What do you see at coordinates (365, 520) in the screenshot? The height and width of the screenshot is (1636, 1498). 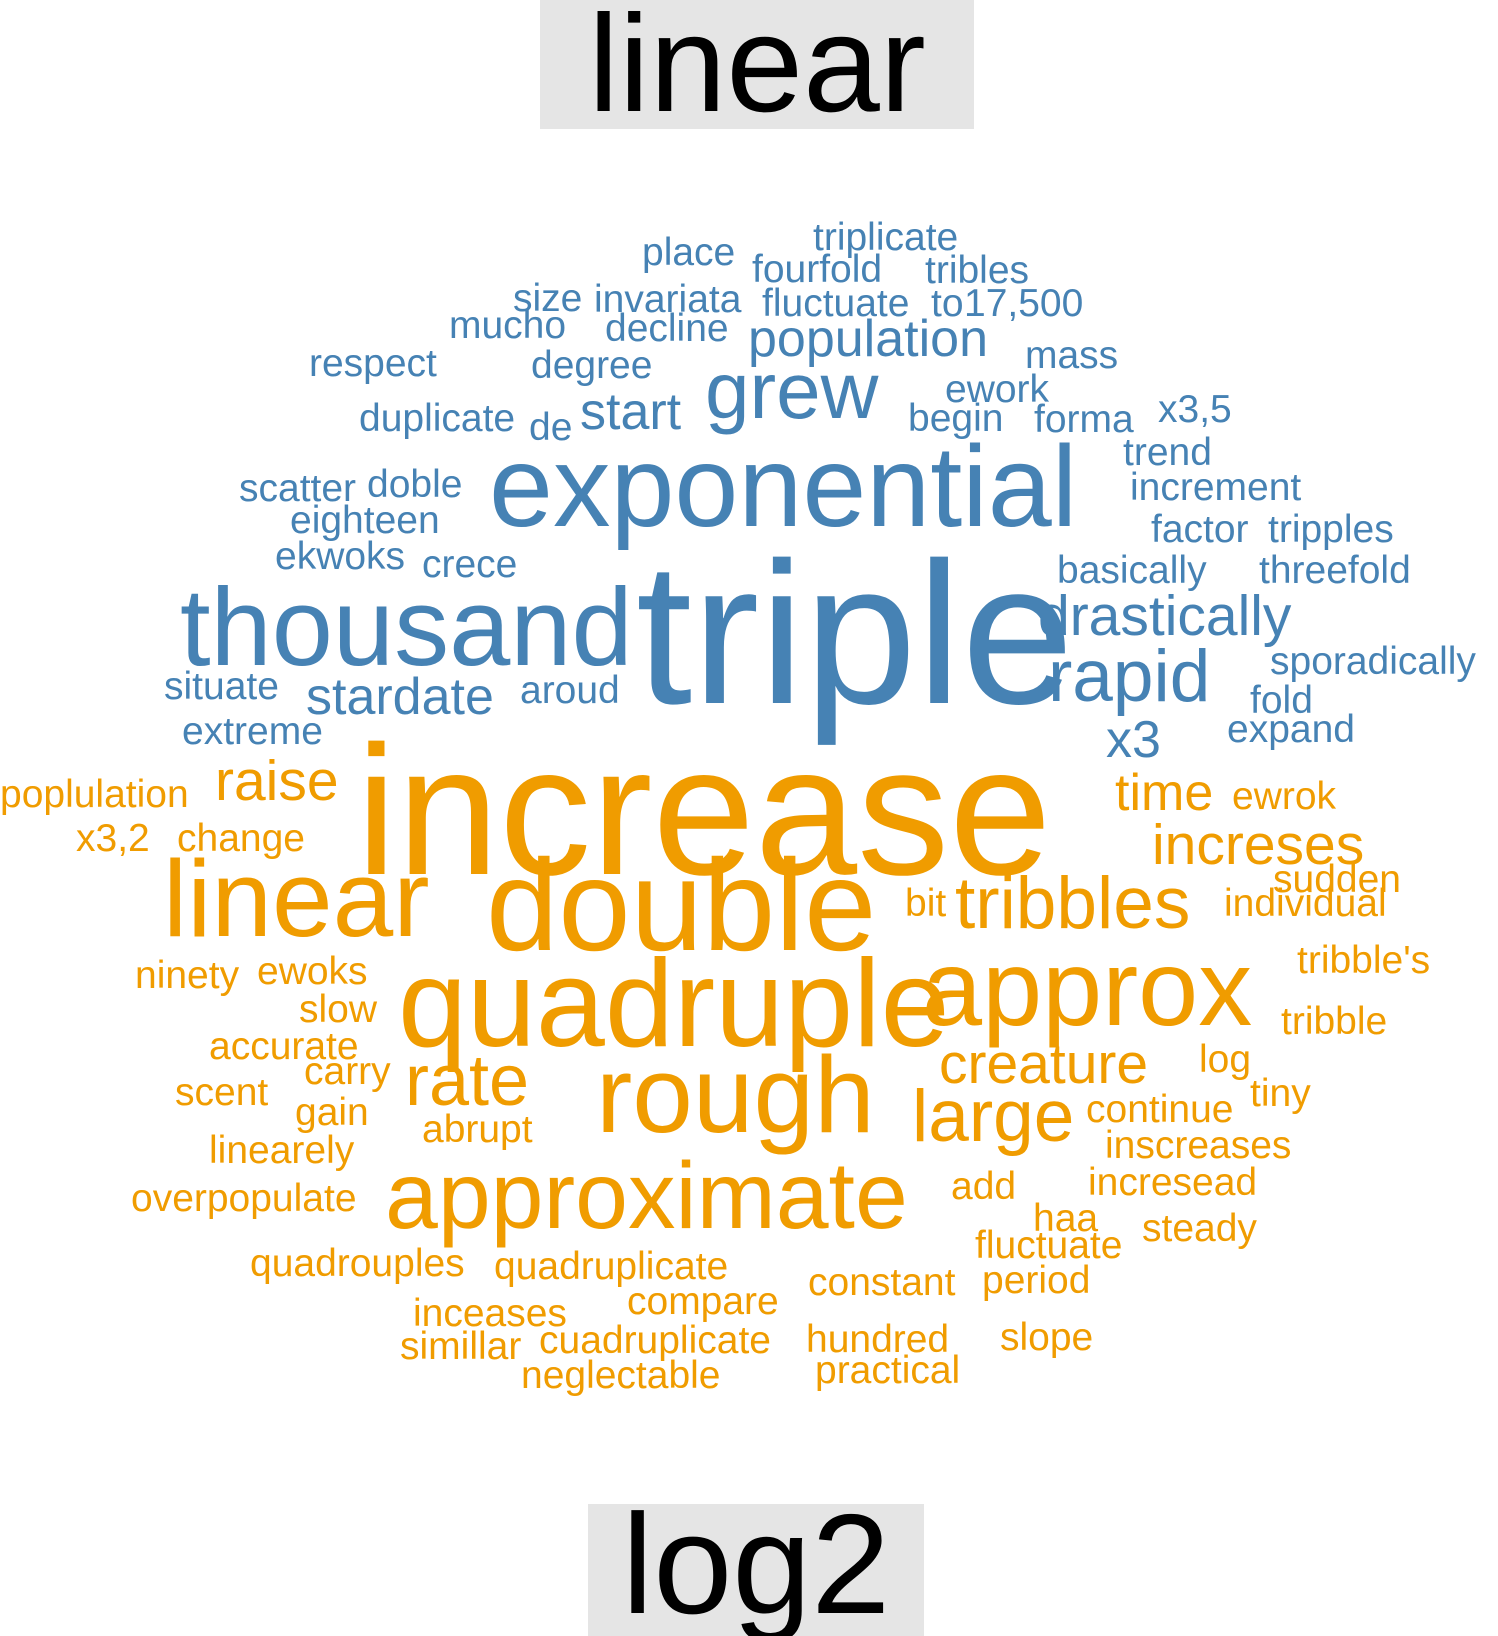 I see `linear-cloud-word: eighteen` at bounding box center [365, 520].